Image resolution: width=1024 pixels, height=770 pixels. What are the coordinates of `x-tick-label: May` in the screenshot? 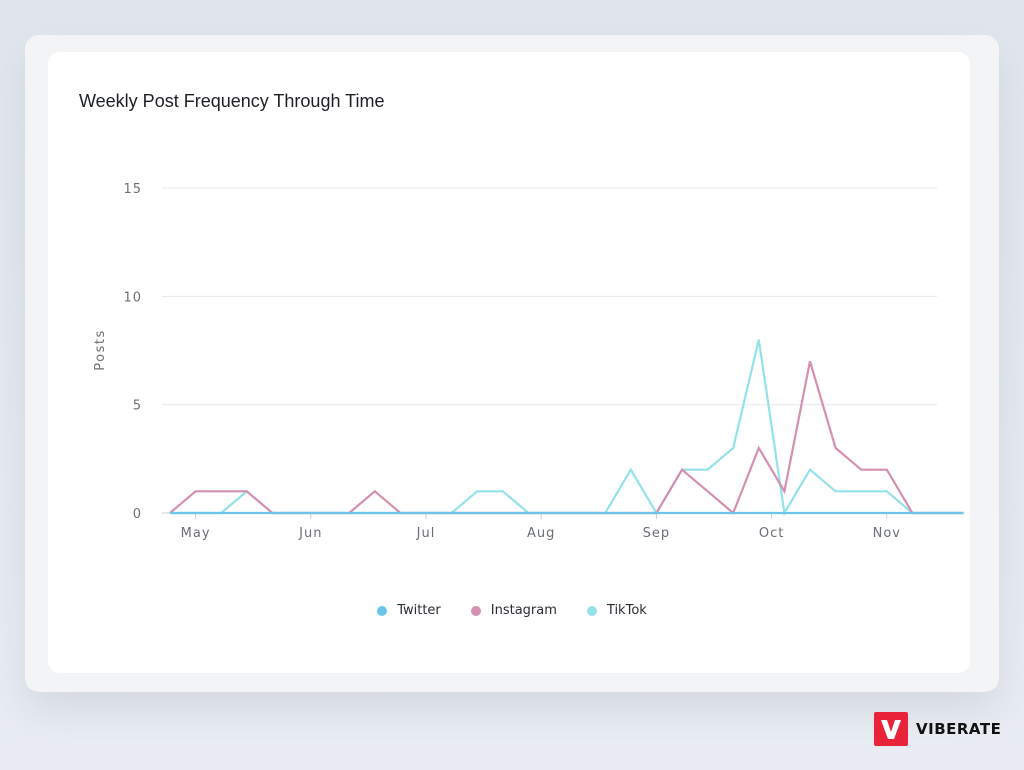 It's located at (196, 533).